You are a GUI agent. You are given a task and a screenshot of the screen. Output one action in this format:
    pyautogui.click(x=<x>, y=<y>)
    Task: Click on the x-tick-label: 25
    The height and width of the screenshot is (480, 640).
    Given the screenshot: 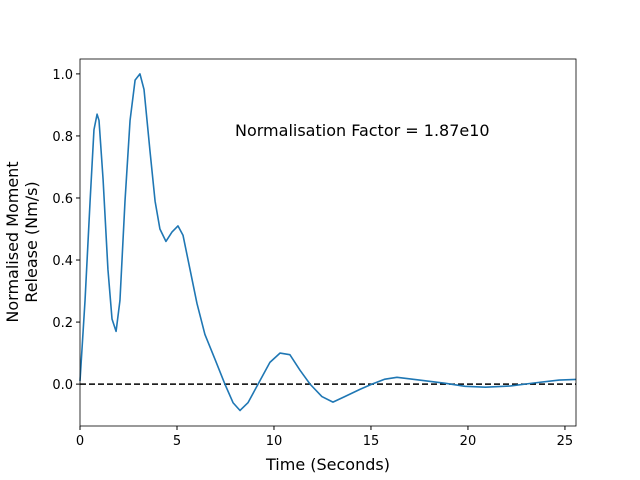 What is the action you would take?
    pyautogui.click(x=565, y=441)
    